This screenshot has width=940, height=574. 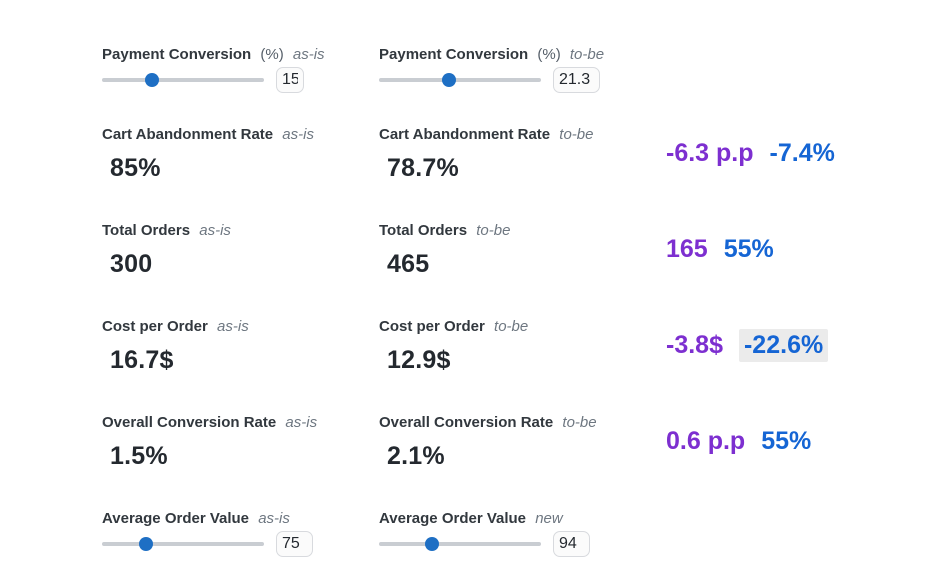 I want to click on payment-conversion-to-be-slider, so click(x=460, y=80).